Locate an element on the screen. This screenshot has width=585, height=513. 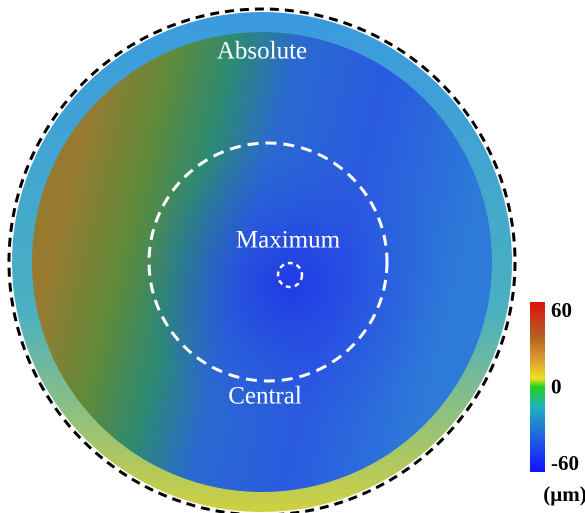
colorbar-ticks: 60 0 -60 is located at coordinates (565, 386).